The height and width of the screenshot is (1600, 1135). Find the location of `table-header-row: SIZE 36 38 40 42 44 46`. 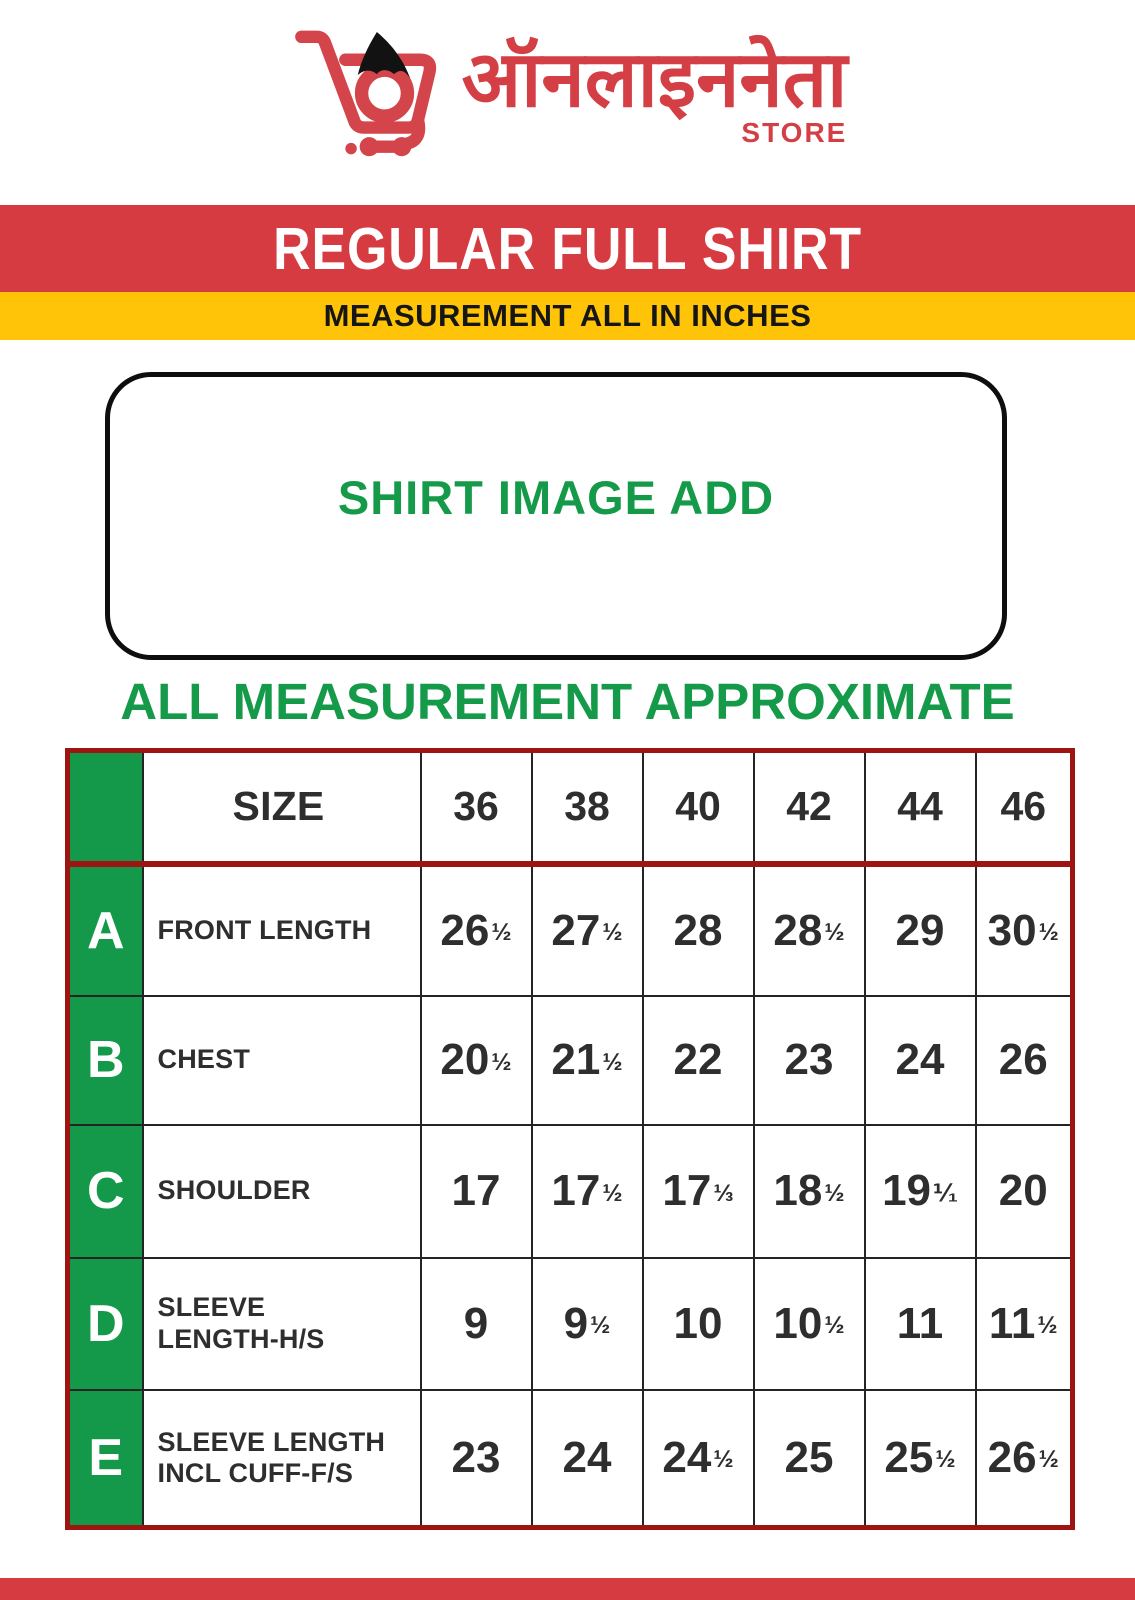

table-header-row: SIZE 36 38 40 42 44 46 is located at coordinates (570, 808).